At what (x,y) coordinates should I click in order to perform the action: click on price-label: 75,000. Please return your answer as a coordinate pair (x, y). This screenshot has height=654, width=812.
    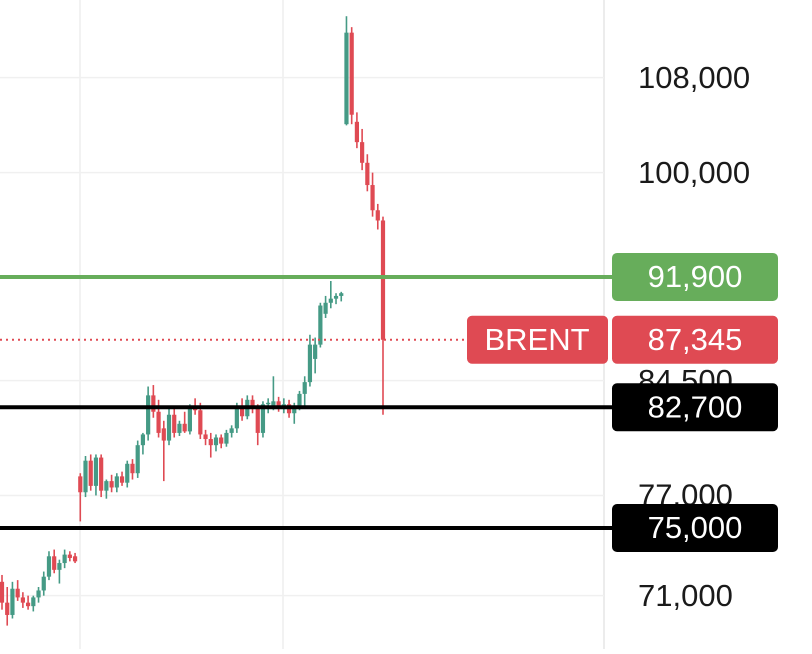
    Looking at the image, I should click on (695, 527).